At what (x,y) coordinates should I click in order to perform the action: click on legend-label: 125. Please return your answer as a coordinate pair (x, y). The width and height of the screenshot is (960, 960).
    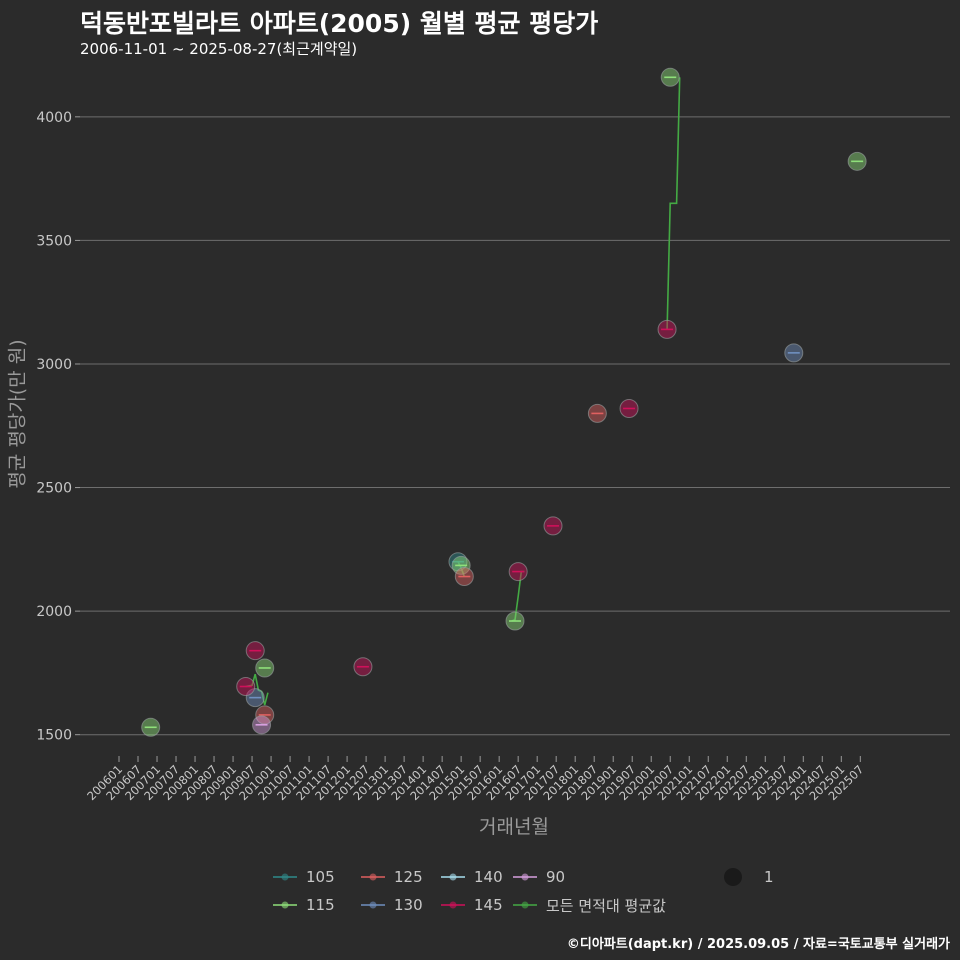
    Looking at the image, I should click on (408, 877).